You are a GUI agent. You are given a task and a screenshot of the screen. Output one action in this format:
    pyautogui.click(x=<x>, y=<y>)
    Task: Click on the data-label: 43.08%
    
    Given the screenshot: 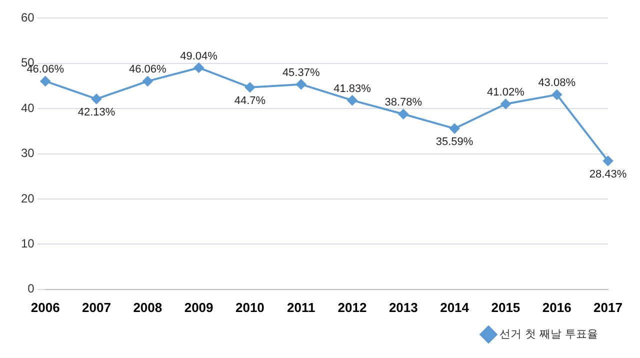 What is the action you would take?
    pyautogui.click(x=557, y=83)
    